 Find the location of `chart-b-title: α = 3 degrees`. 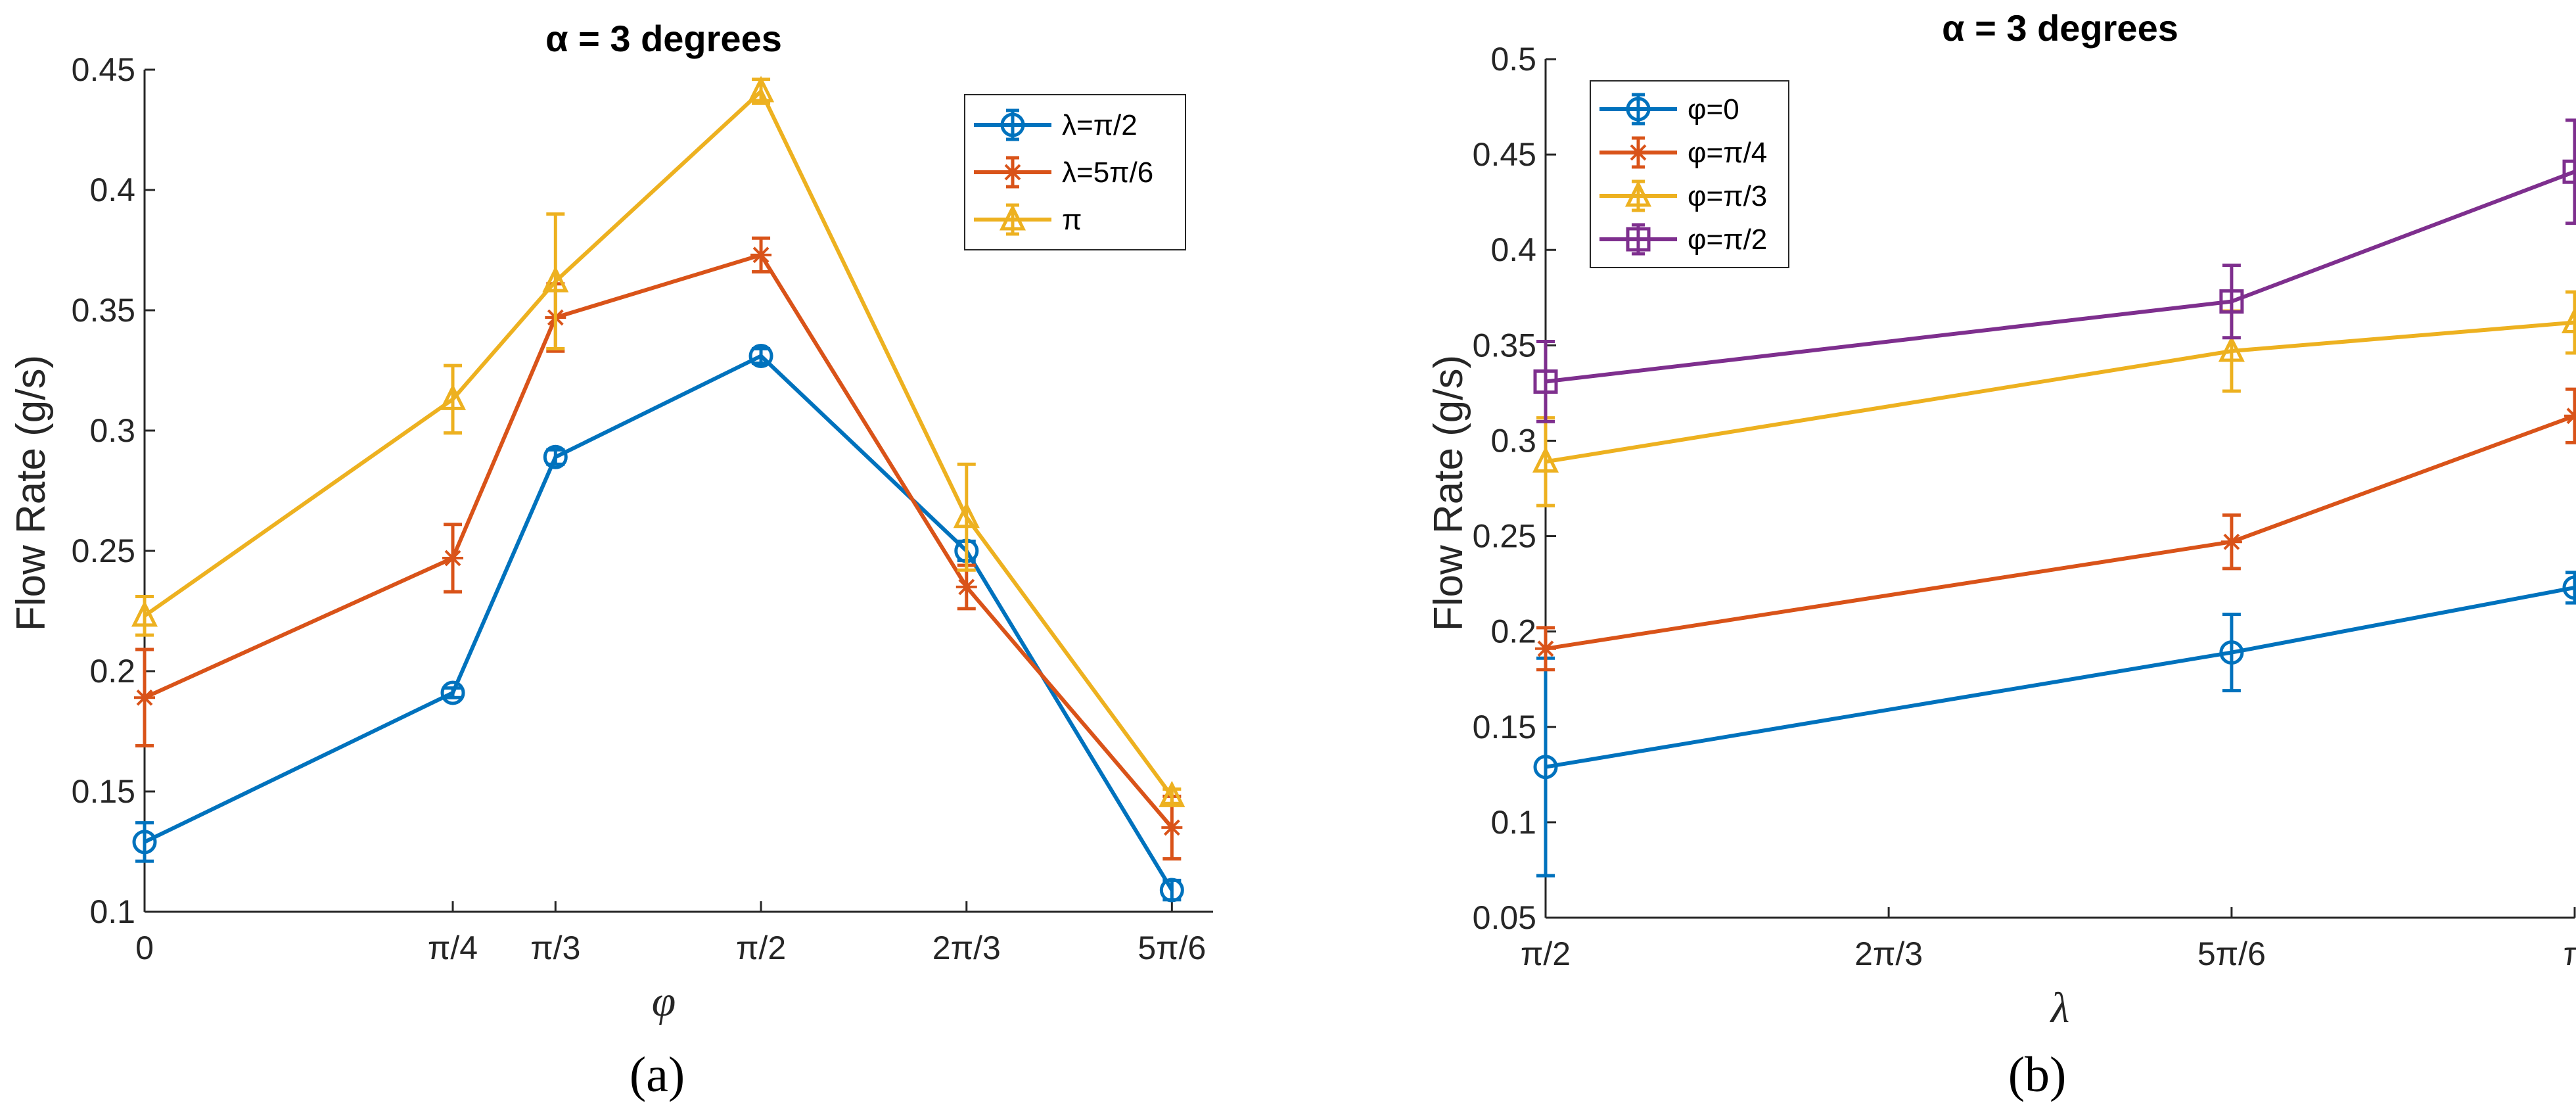

chart-b-title: α = 3 degrees is located at coordinates (2060, 28).